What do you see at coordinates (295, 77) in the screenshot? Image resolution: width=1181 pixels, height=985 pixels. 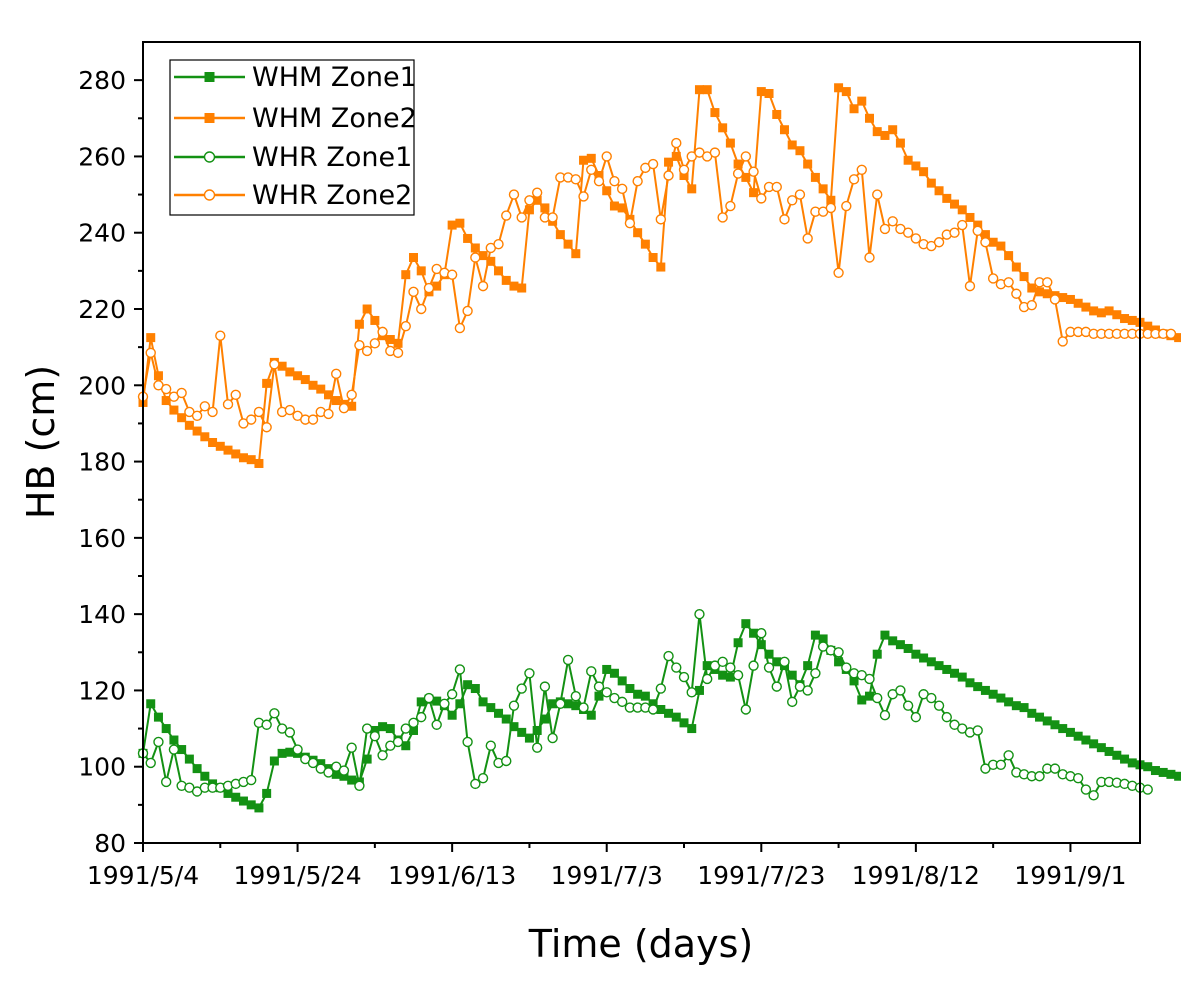 I see `legend-item: WHM Zone1` at bounding box center [295, 77].